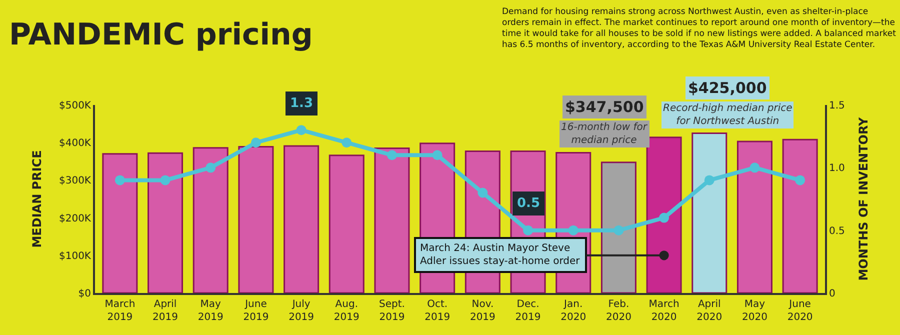  Describe the element at coordinates (211, 311) in the screenshot. I see `x-tick-label: May 2019` at that location.